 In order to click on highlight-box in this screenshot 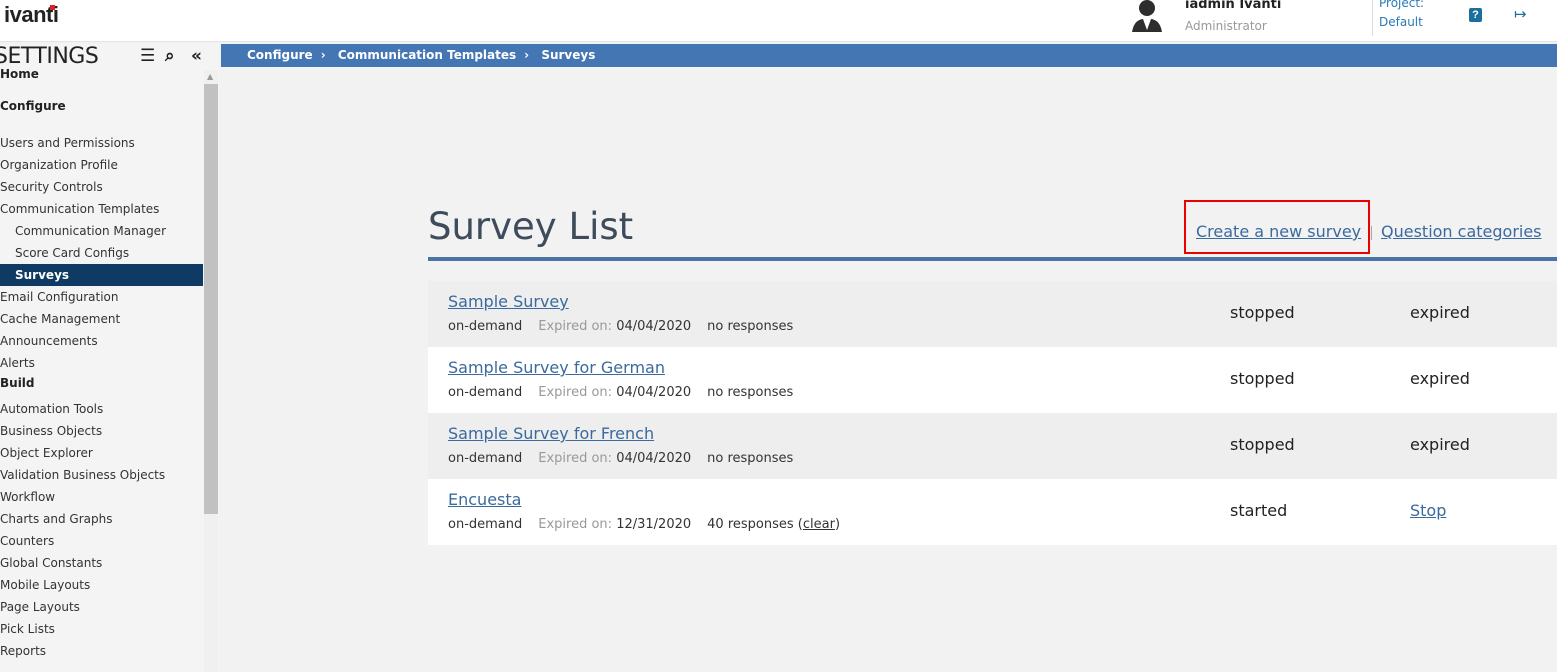, I will do `click(1277, 227)`.